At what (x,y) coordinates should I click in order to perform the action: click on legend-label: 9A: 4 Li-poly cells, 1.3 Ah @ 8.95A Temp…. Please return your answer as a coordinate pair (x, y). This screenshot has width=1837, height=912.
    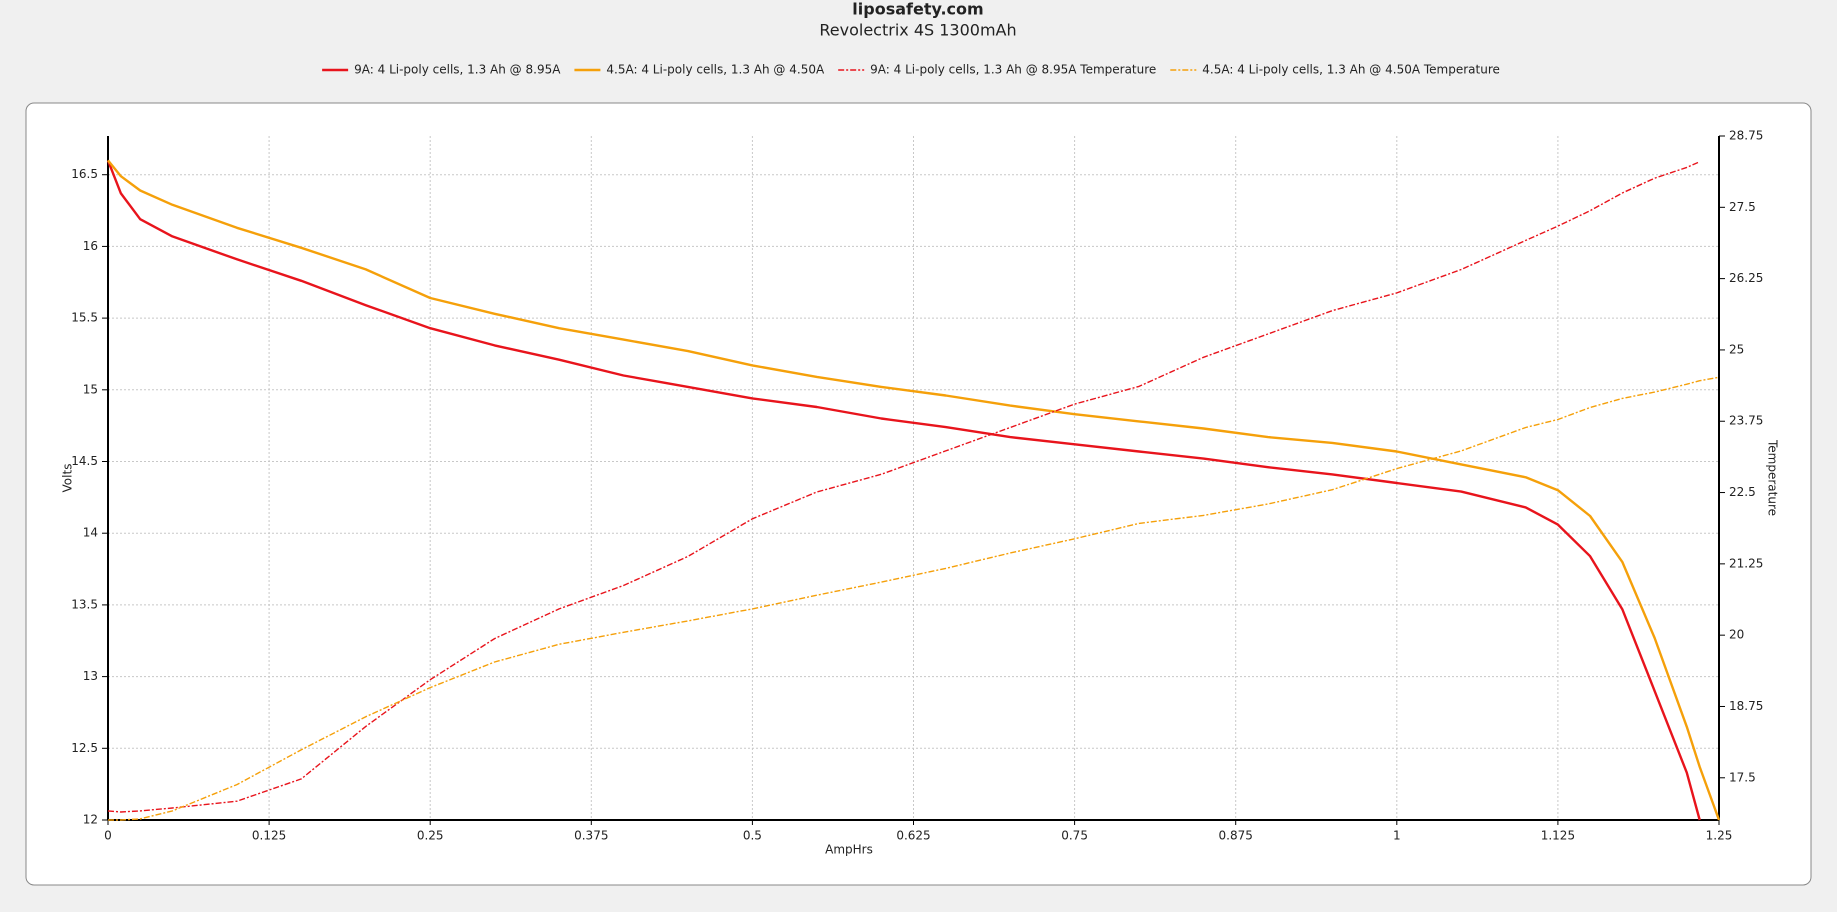
    Looking at the image, I should click on (1013, 70).